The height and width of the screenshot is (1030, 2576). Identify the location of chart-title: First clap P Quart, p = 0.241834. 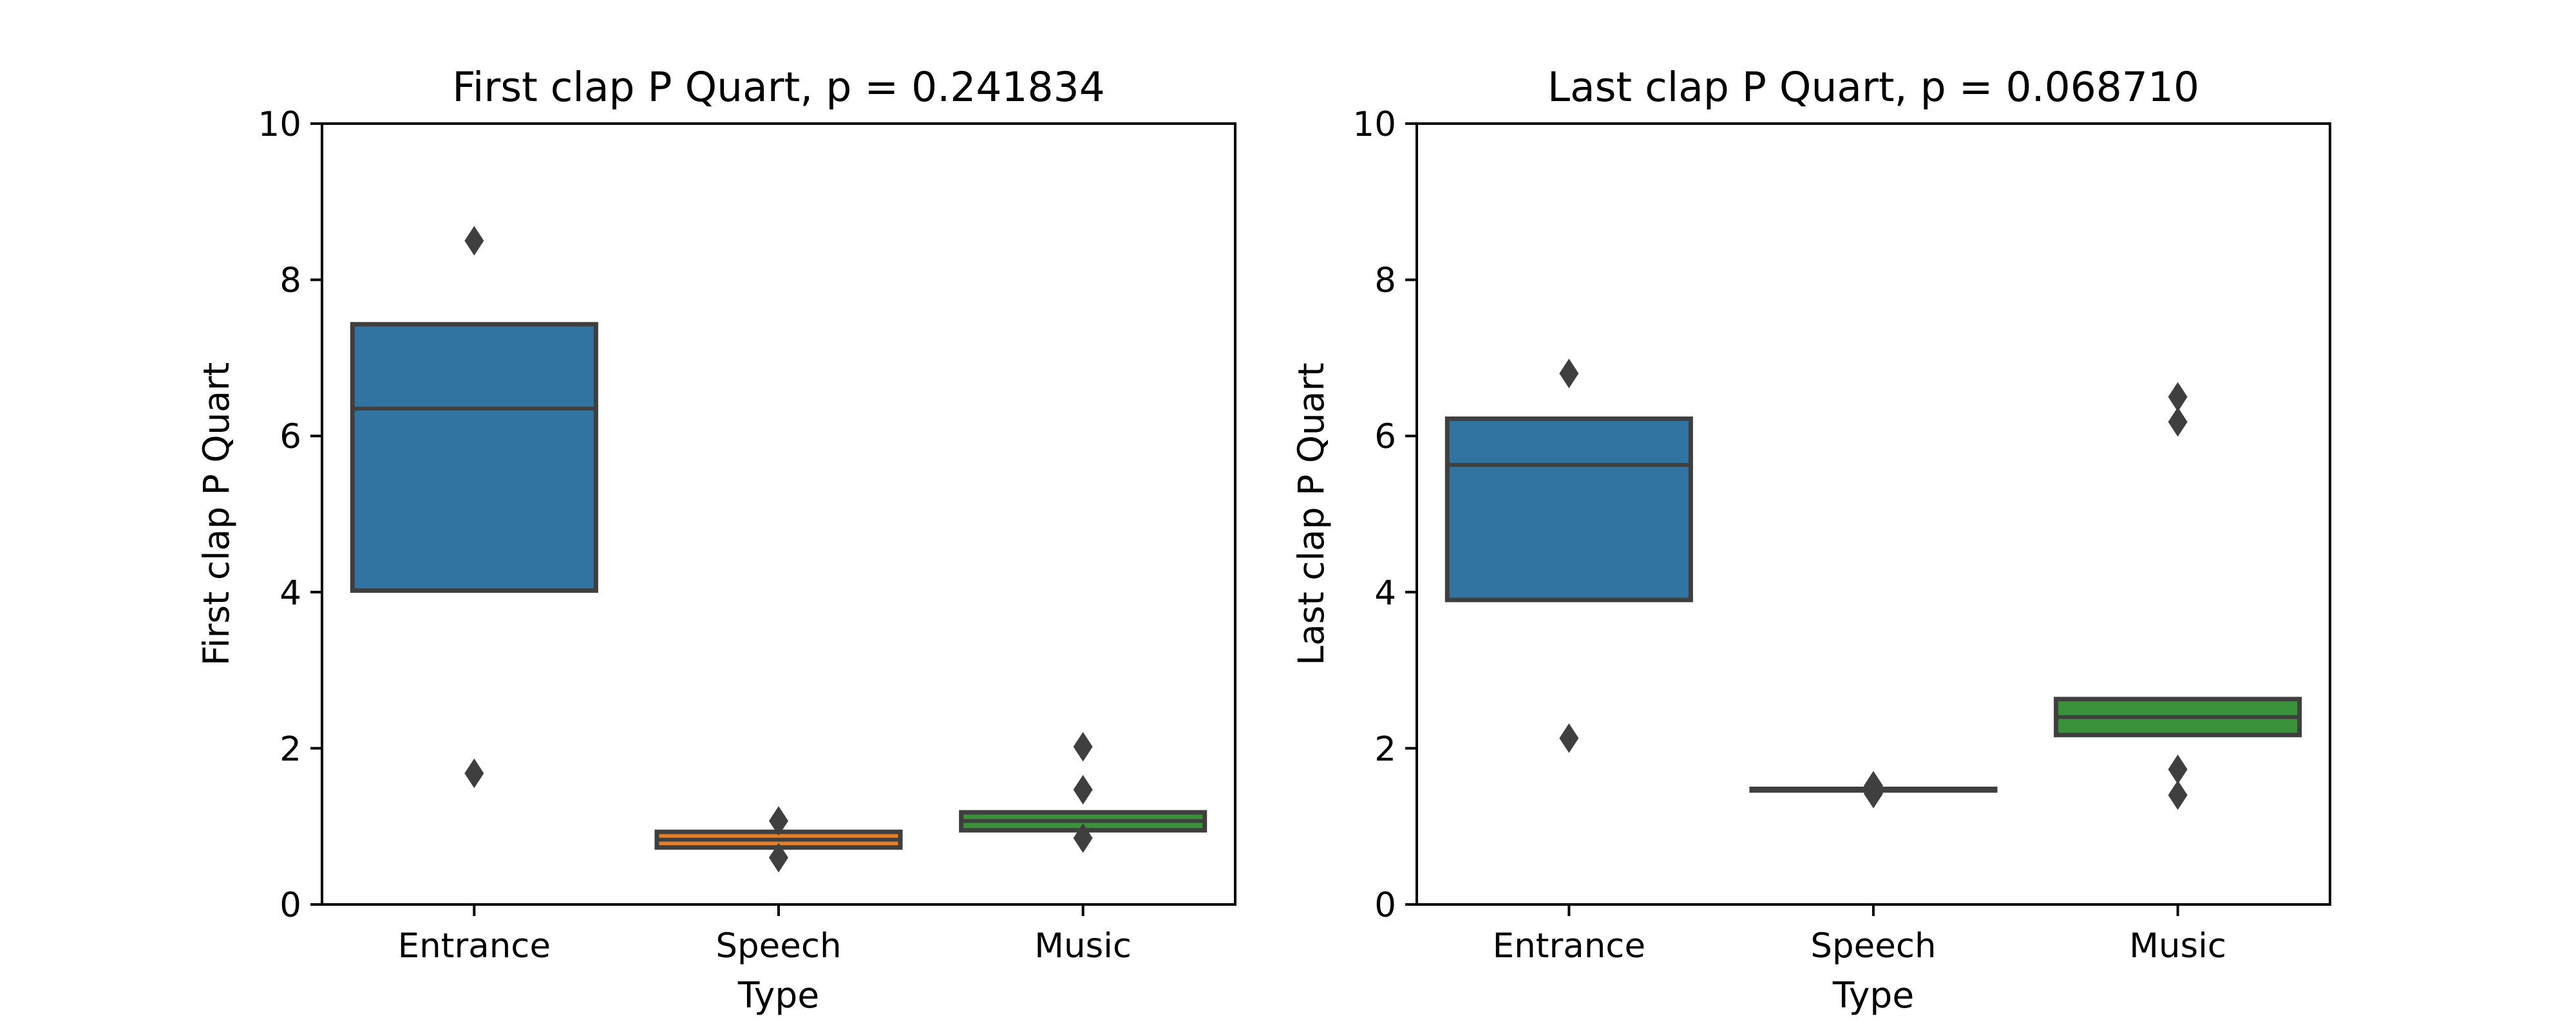
(779, 88).